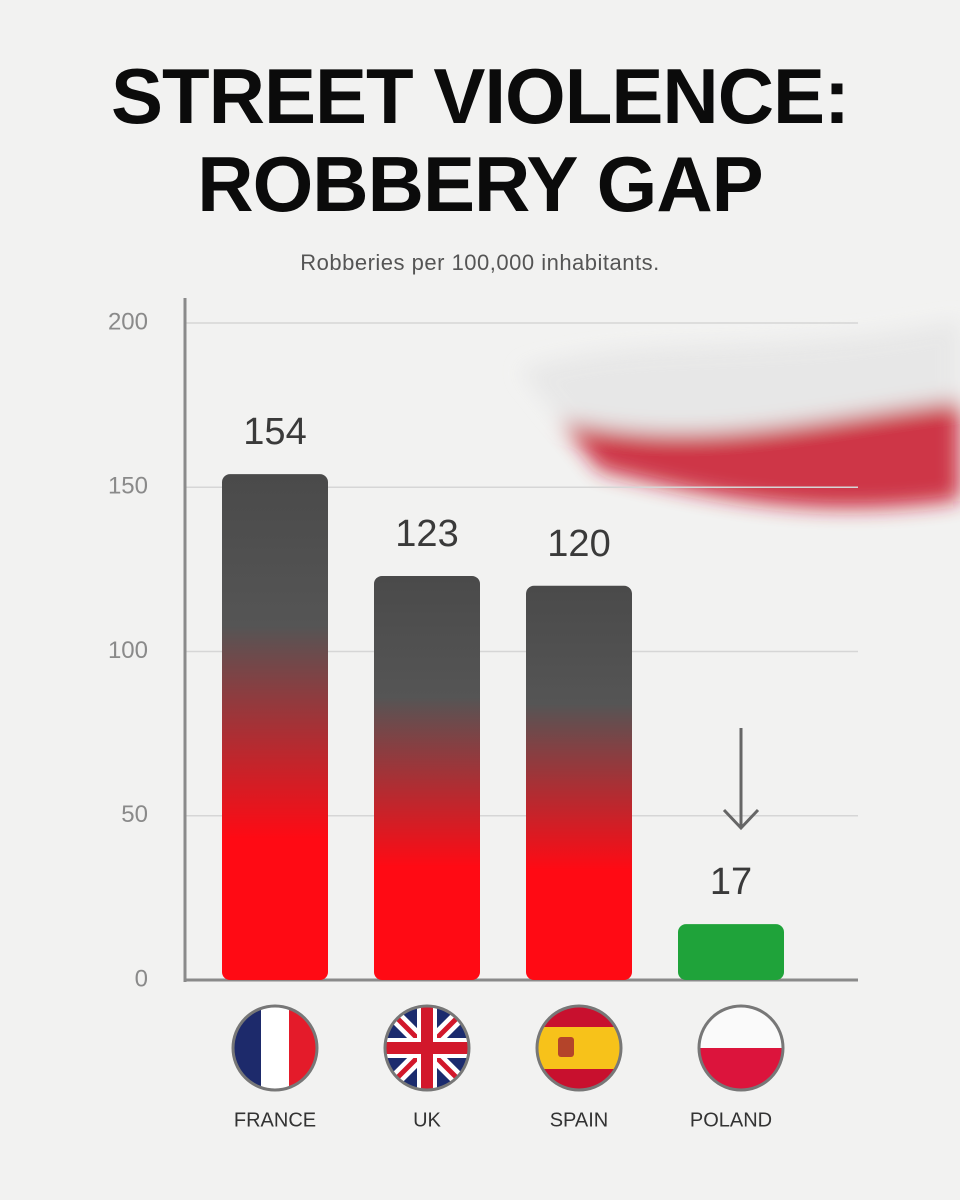 The height and width of the screenshot is (1200, 960). I want to click on y-tick-label: 100, so click(128, 650).